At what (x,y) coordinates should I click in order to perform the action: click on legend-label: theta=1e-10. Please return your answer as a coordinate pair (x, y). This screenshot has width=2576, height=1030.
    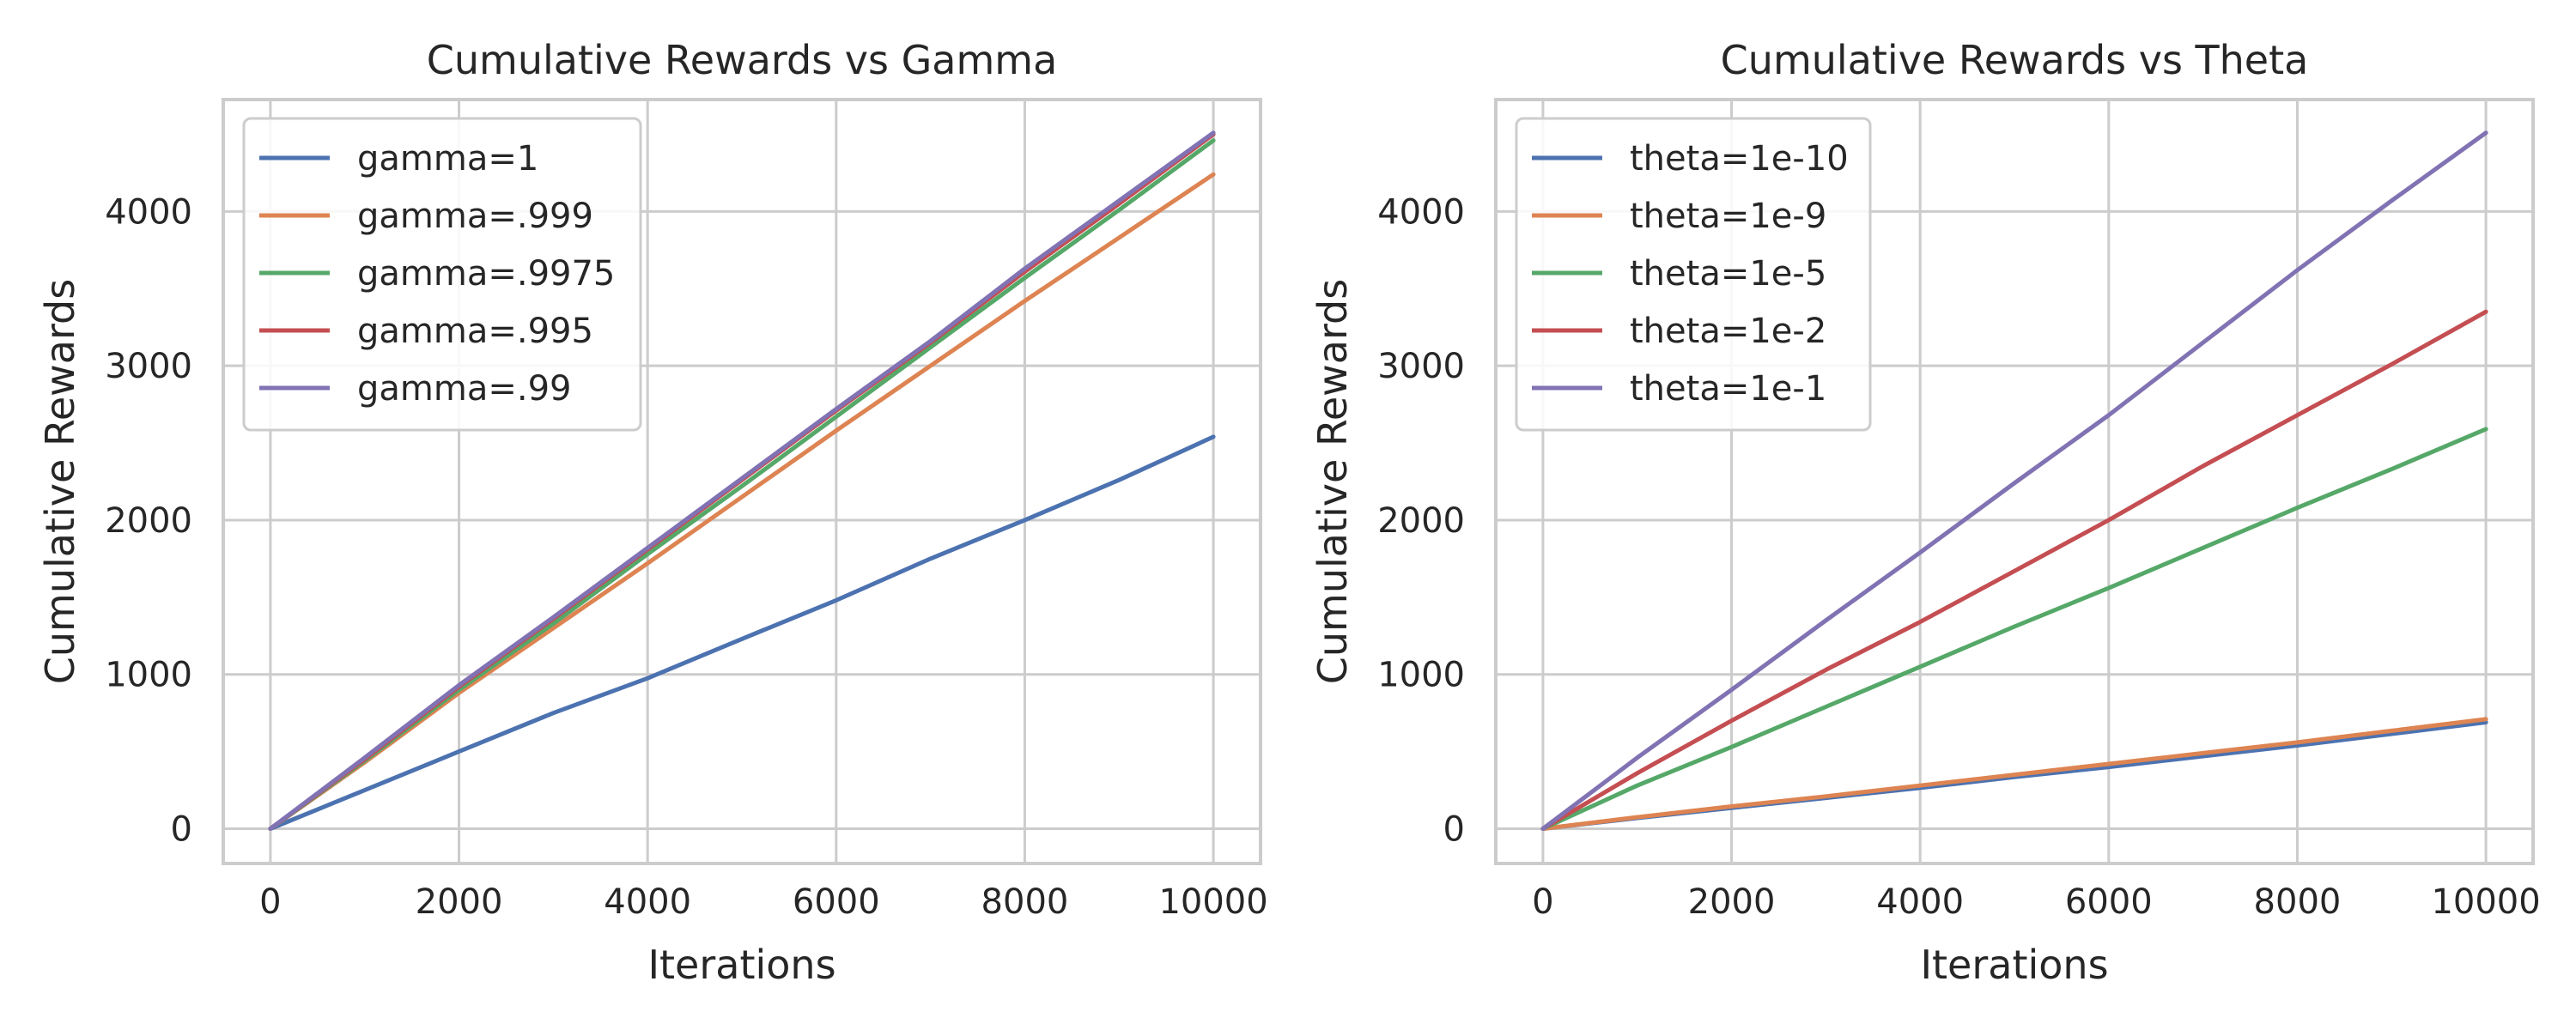
    Looking at the image, I should click on (1740, 159).